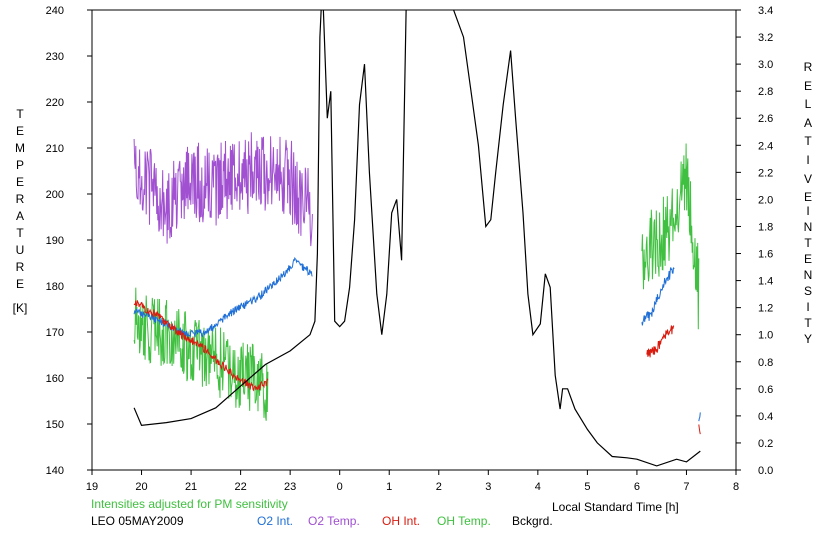  Describe the element at coordinates (275, 521) in the screenshot. I see `legend-o2-int: O2 Int.` at that location.